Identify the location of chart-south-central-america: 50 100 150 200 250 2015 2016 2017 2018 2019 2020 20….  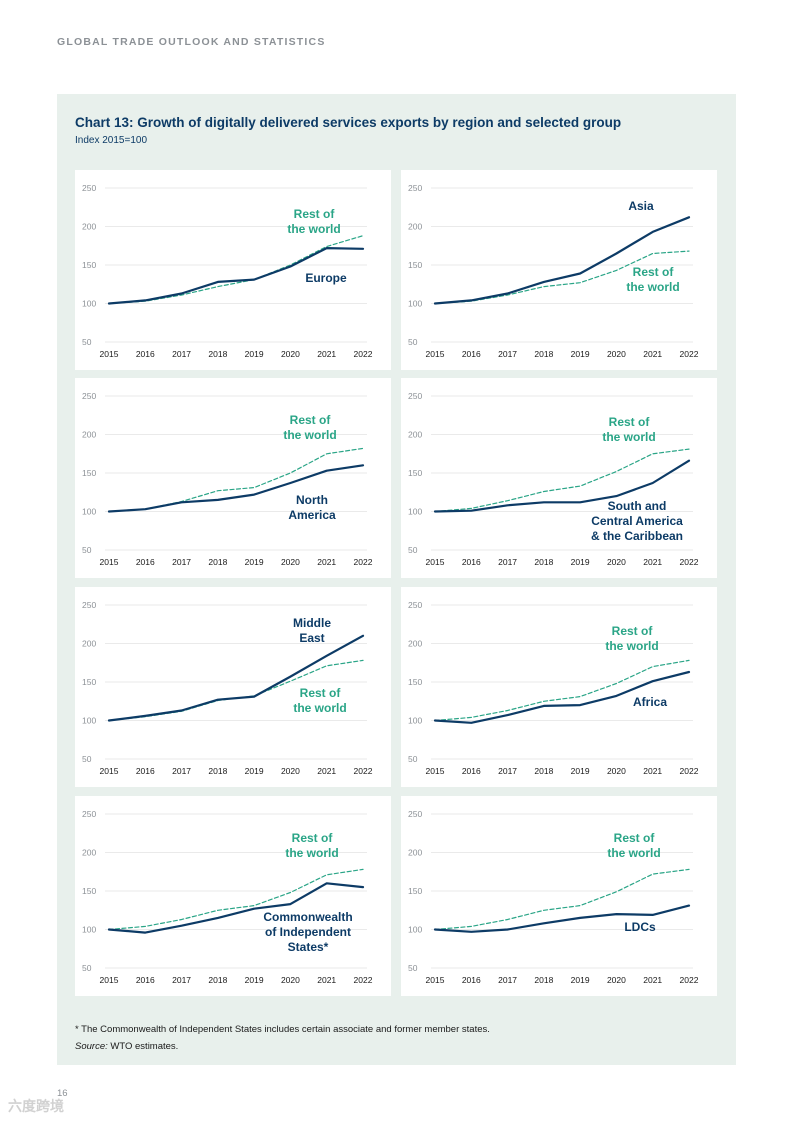
(559, 478).